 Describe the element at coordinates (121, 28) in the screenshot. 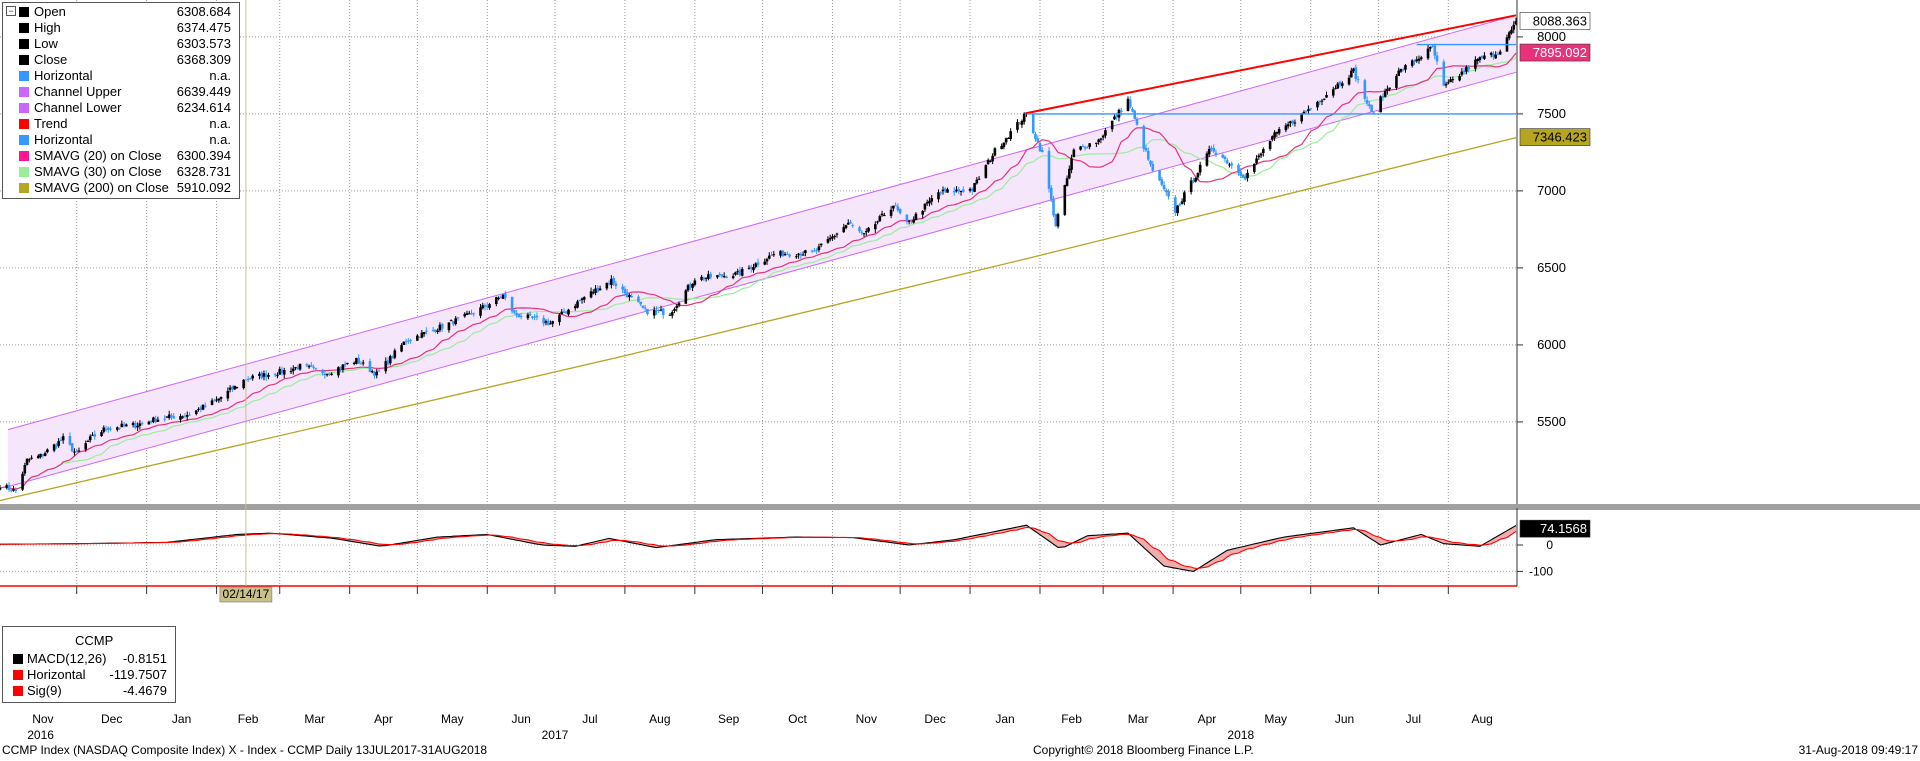

I see `legend-row: High 6374.475` at that location.